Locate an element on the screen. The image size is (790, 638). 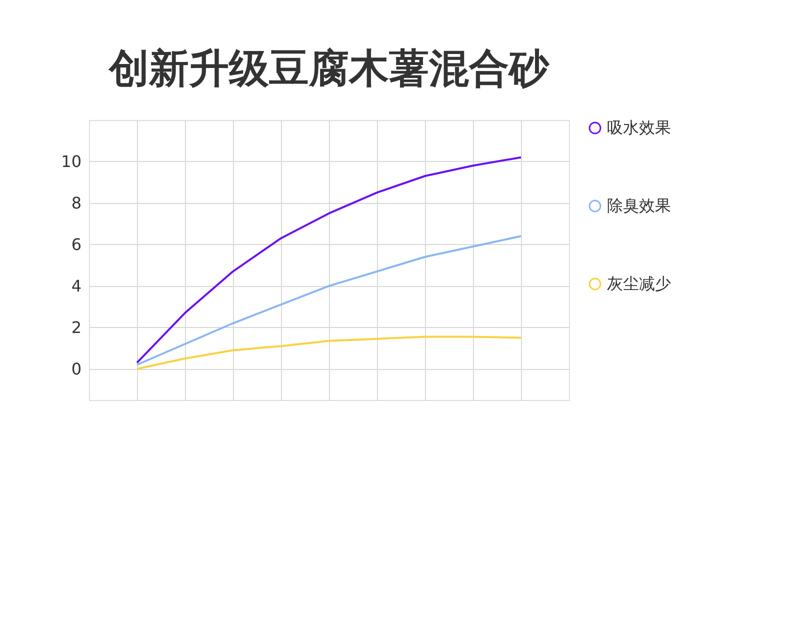
chart-title: 创新升级豆腐木薯混合砂 is located at coordinates (329, 69).